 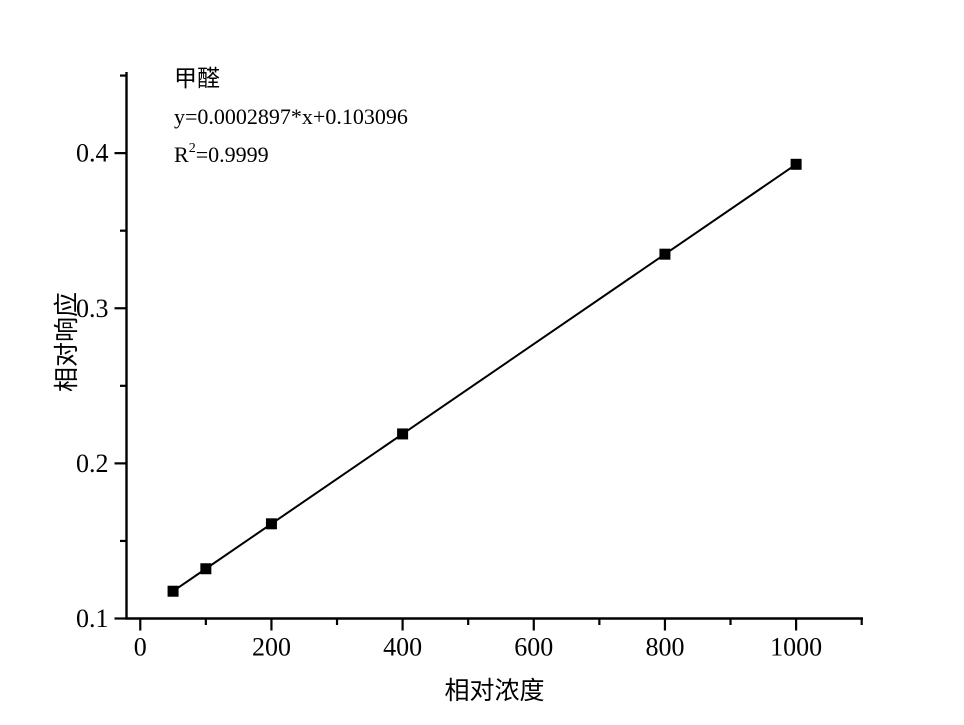 What do you see at coordinates (796, 647) in the screenshot?
I see `x-tick-label: 1000` at bounding box center [796, 647].